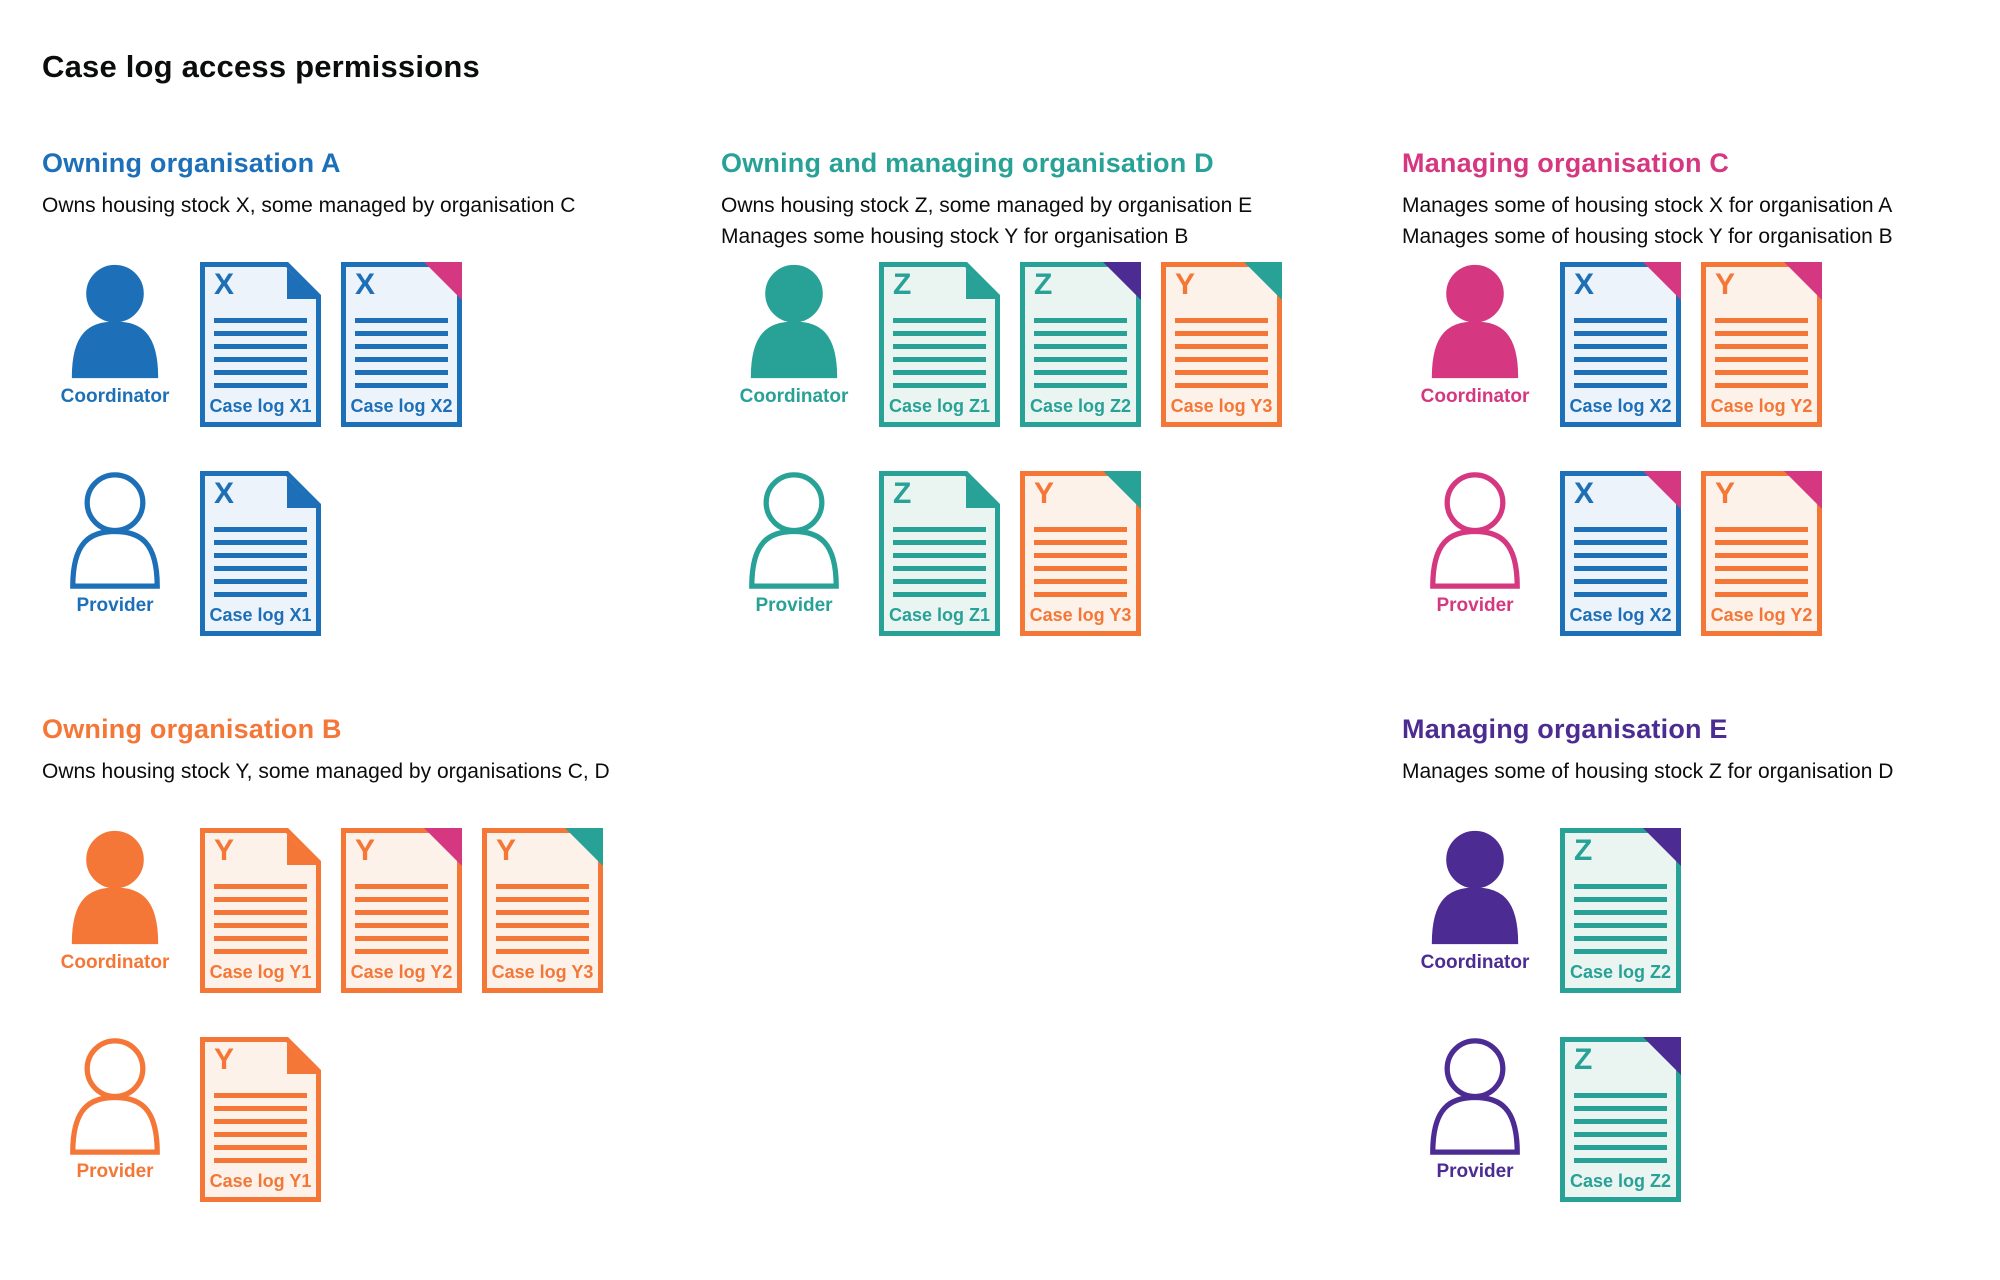 This screenshot has width=2000, height=1280. I want to click on person-filled-icon, so click(1475, 321).